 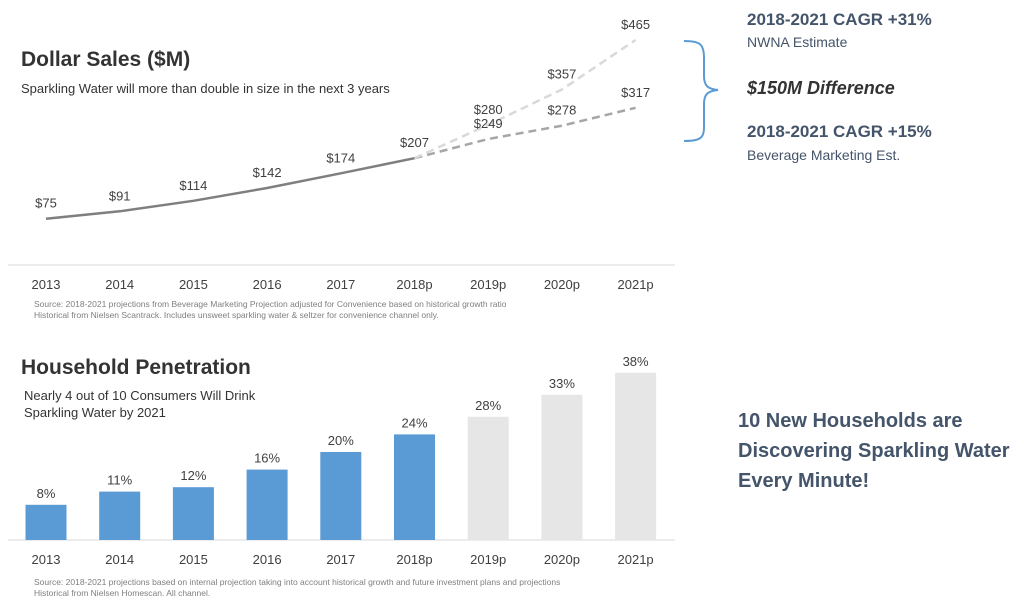 I want to click on sales-x-tick-label: 2020p, so click(x=562, y=284).